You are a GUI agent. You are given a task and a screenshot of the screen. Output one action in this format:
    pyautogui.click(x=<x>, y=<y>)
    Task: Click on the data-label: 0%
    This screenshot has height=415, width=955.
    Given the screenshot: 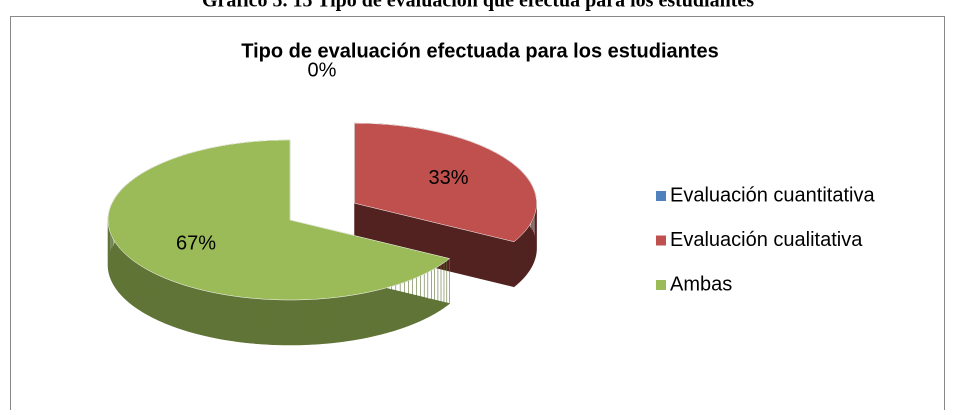 What is the action you would take?
    pyautogui.click(x=322, y=70)
    